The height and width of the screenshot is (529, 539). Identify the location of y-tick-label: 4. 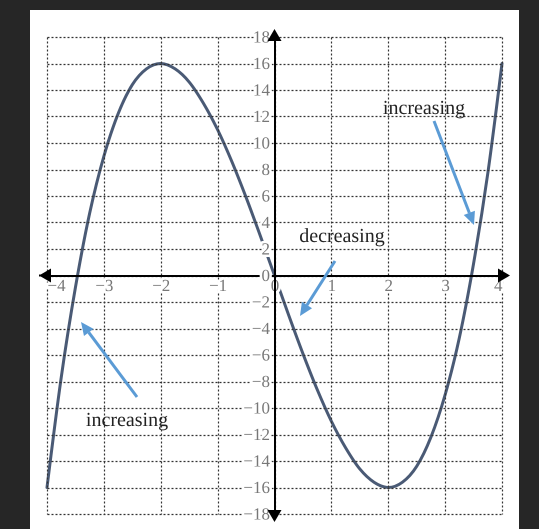
(266, 222).